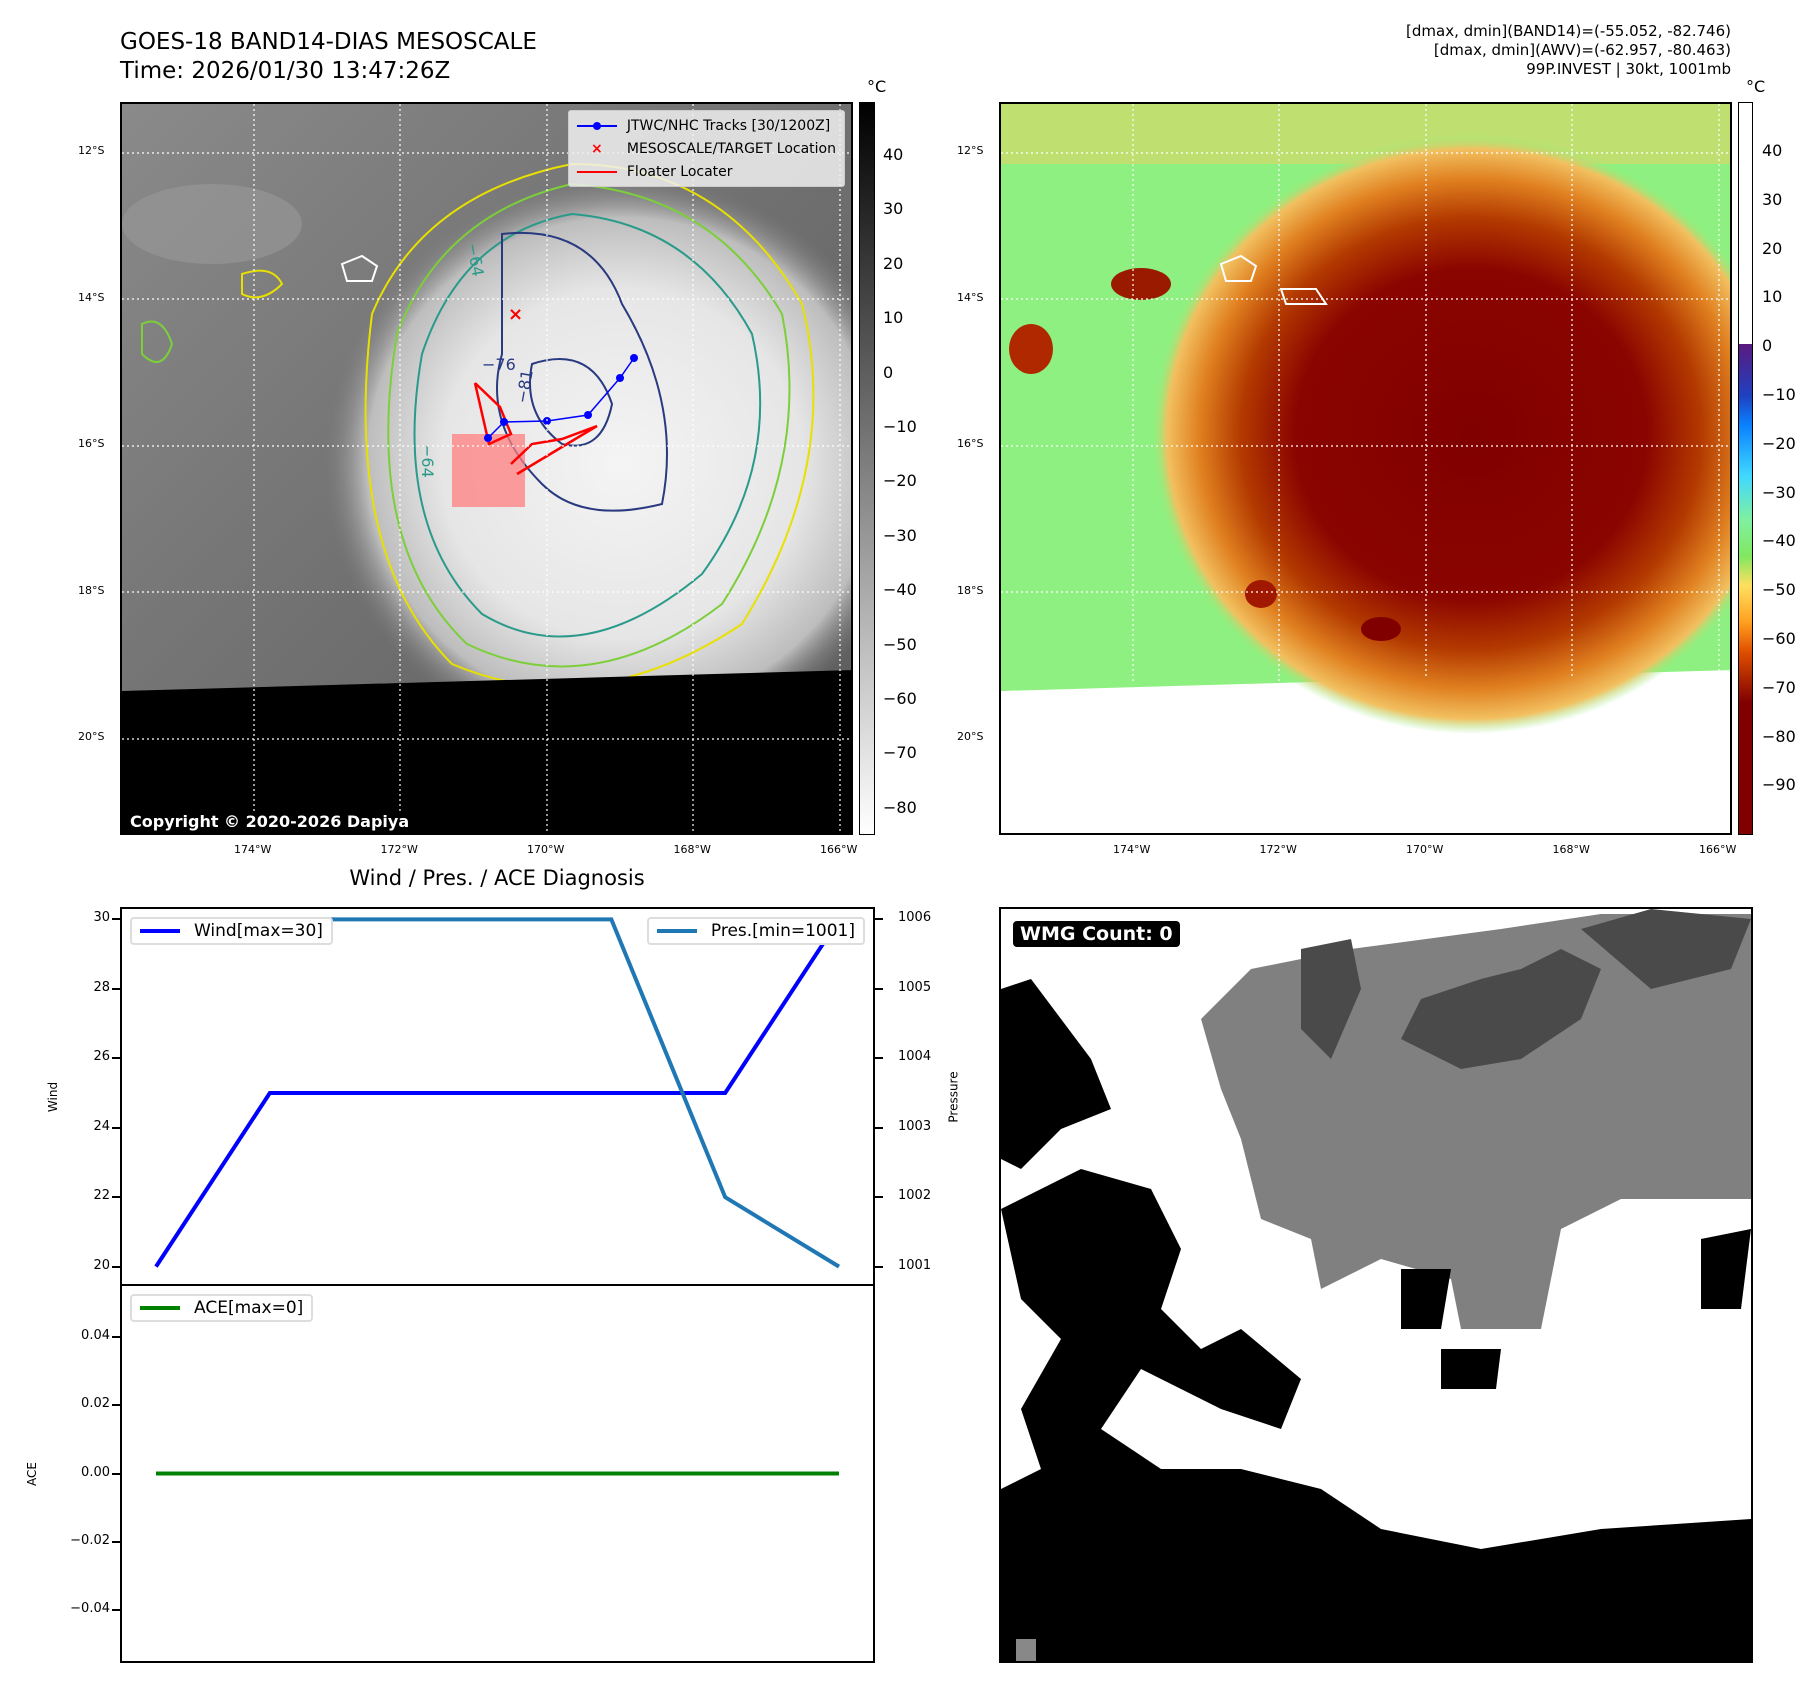 Image resolution: width=1813 pixels, height=1690 pixels. Describe the element at coordinates (258, 931) in the screenshot. I see `wind-legend-label: Wind[max=30]` at that location.